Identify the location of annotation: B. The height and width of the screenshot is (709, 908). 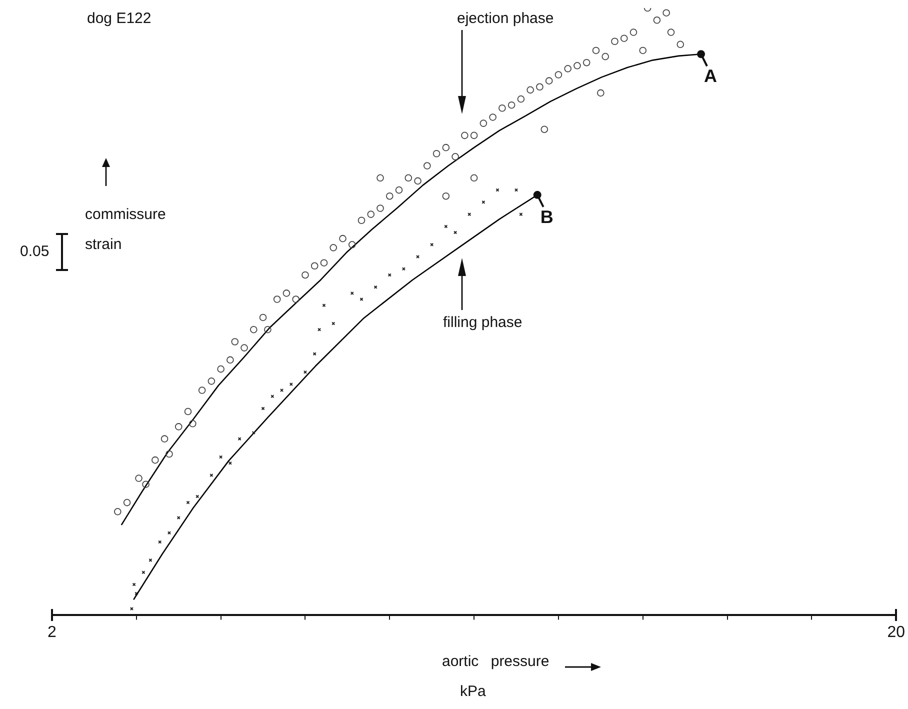
(547, 216).